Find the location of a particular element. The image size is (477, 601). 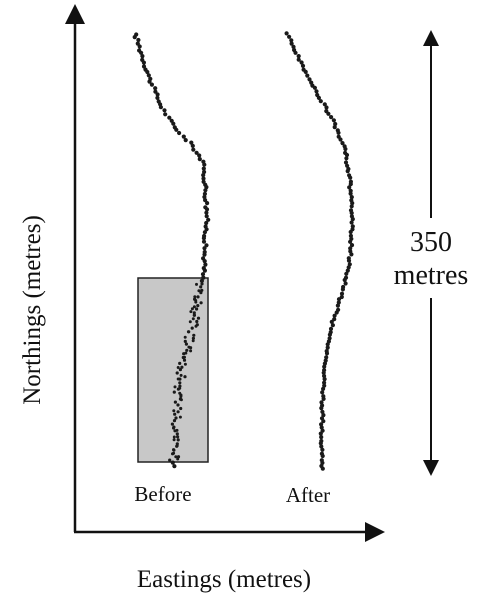

after-track is located at coordinates (319, 251).